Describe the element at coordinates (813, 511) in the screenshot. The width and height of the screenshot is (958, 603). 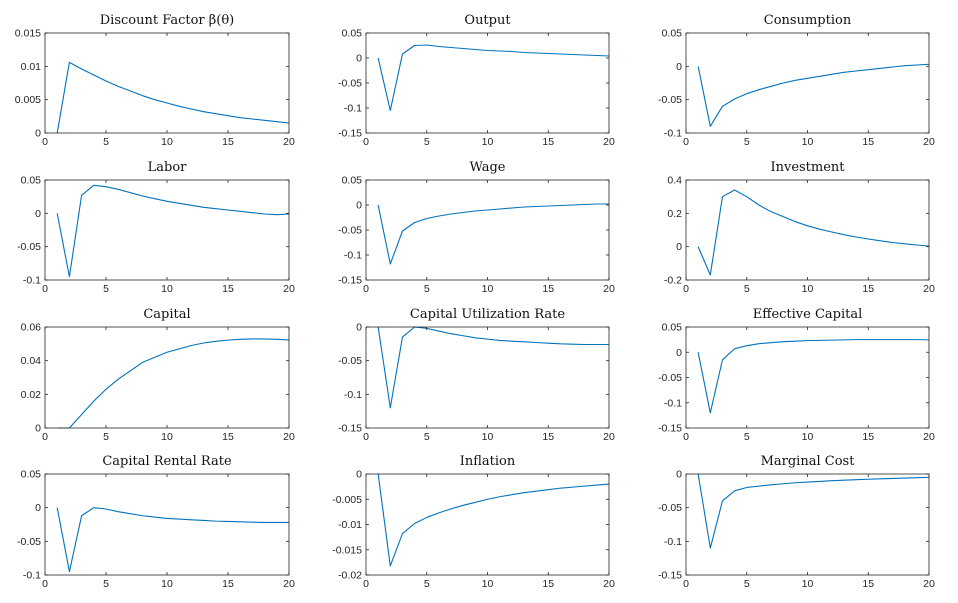
I see `marginal-cost-series-line` at that location.